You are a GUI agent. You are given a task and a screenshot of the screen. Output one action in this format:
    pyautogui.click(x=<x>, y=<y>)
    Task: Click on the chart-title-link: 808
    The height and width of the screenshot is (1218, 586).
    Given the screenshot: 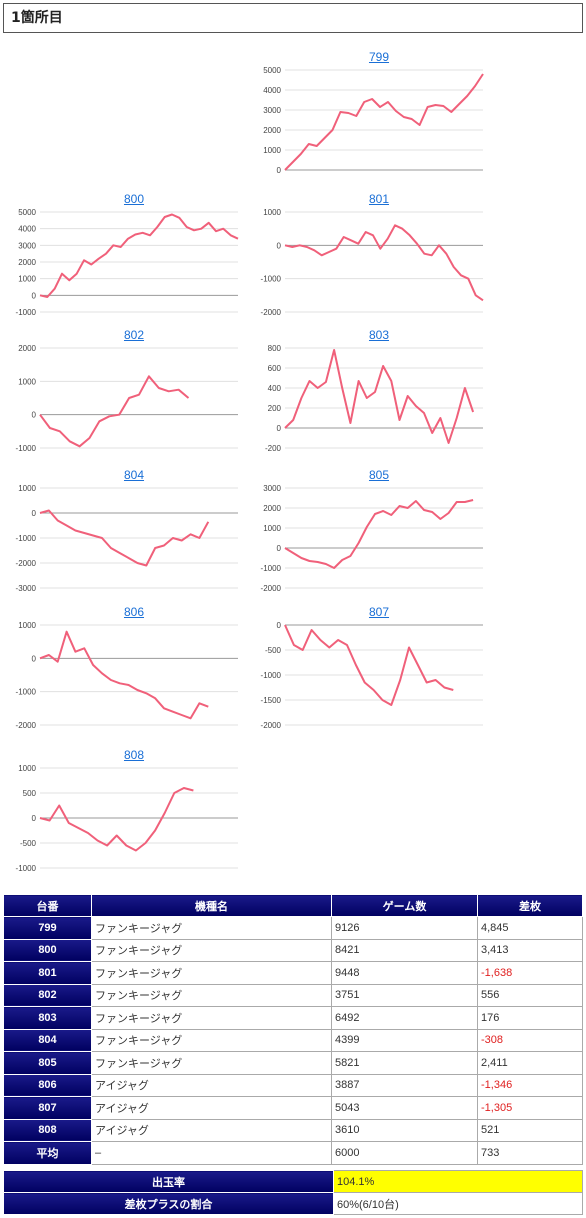 What is the action you would take?
    pyautogui.click(x=134, y=755)
    